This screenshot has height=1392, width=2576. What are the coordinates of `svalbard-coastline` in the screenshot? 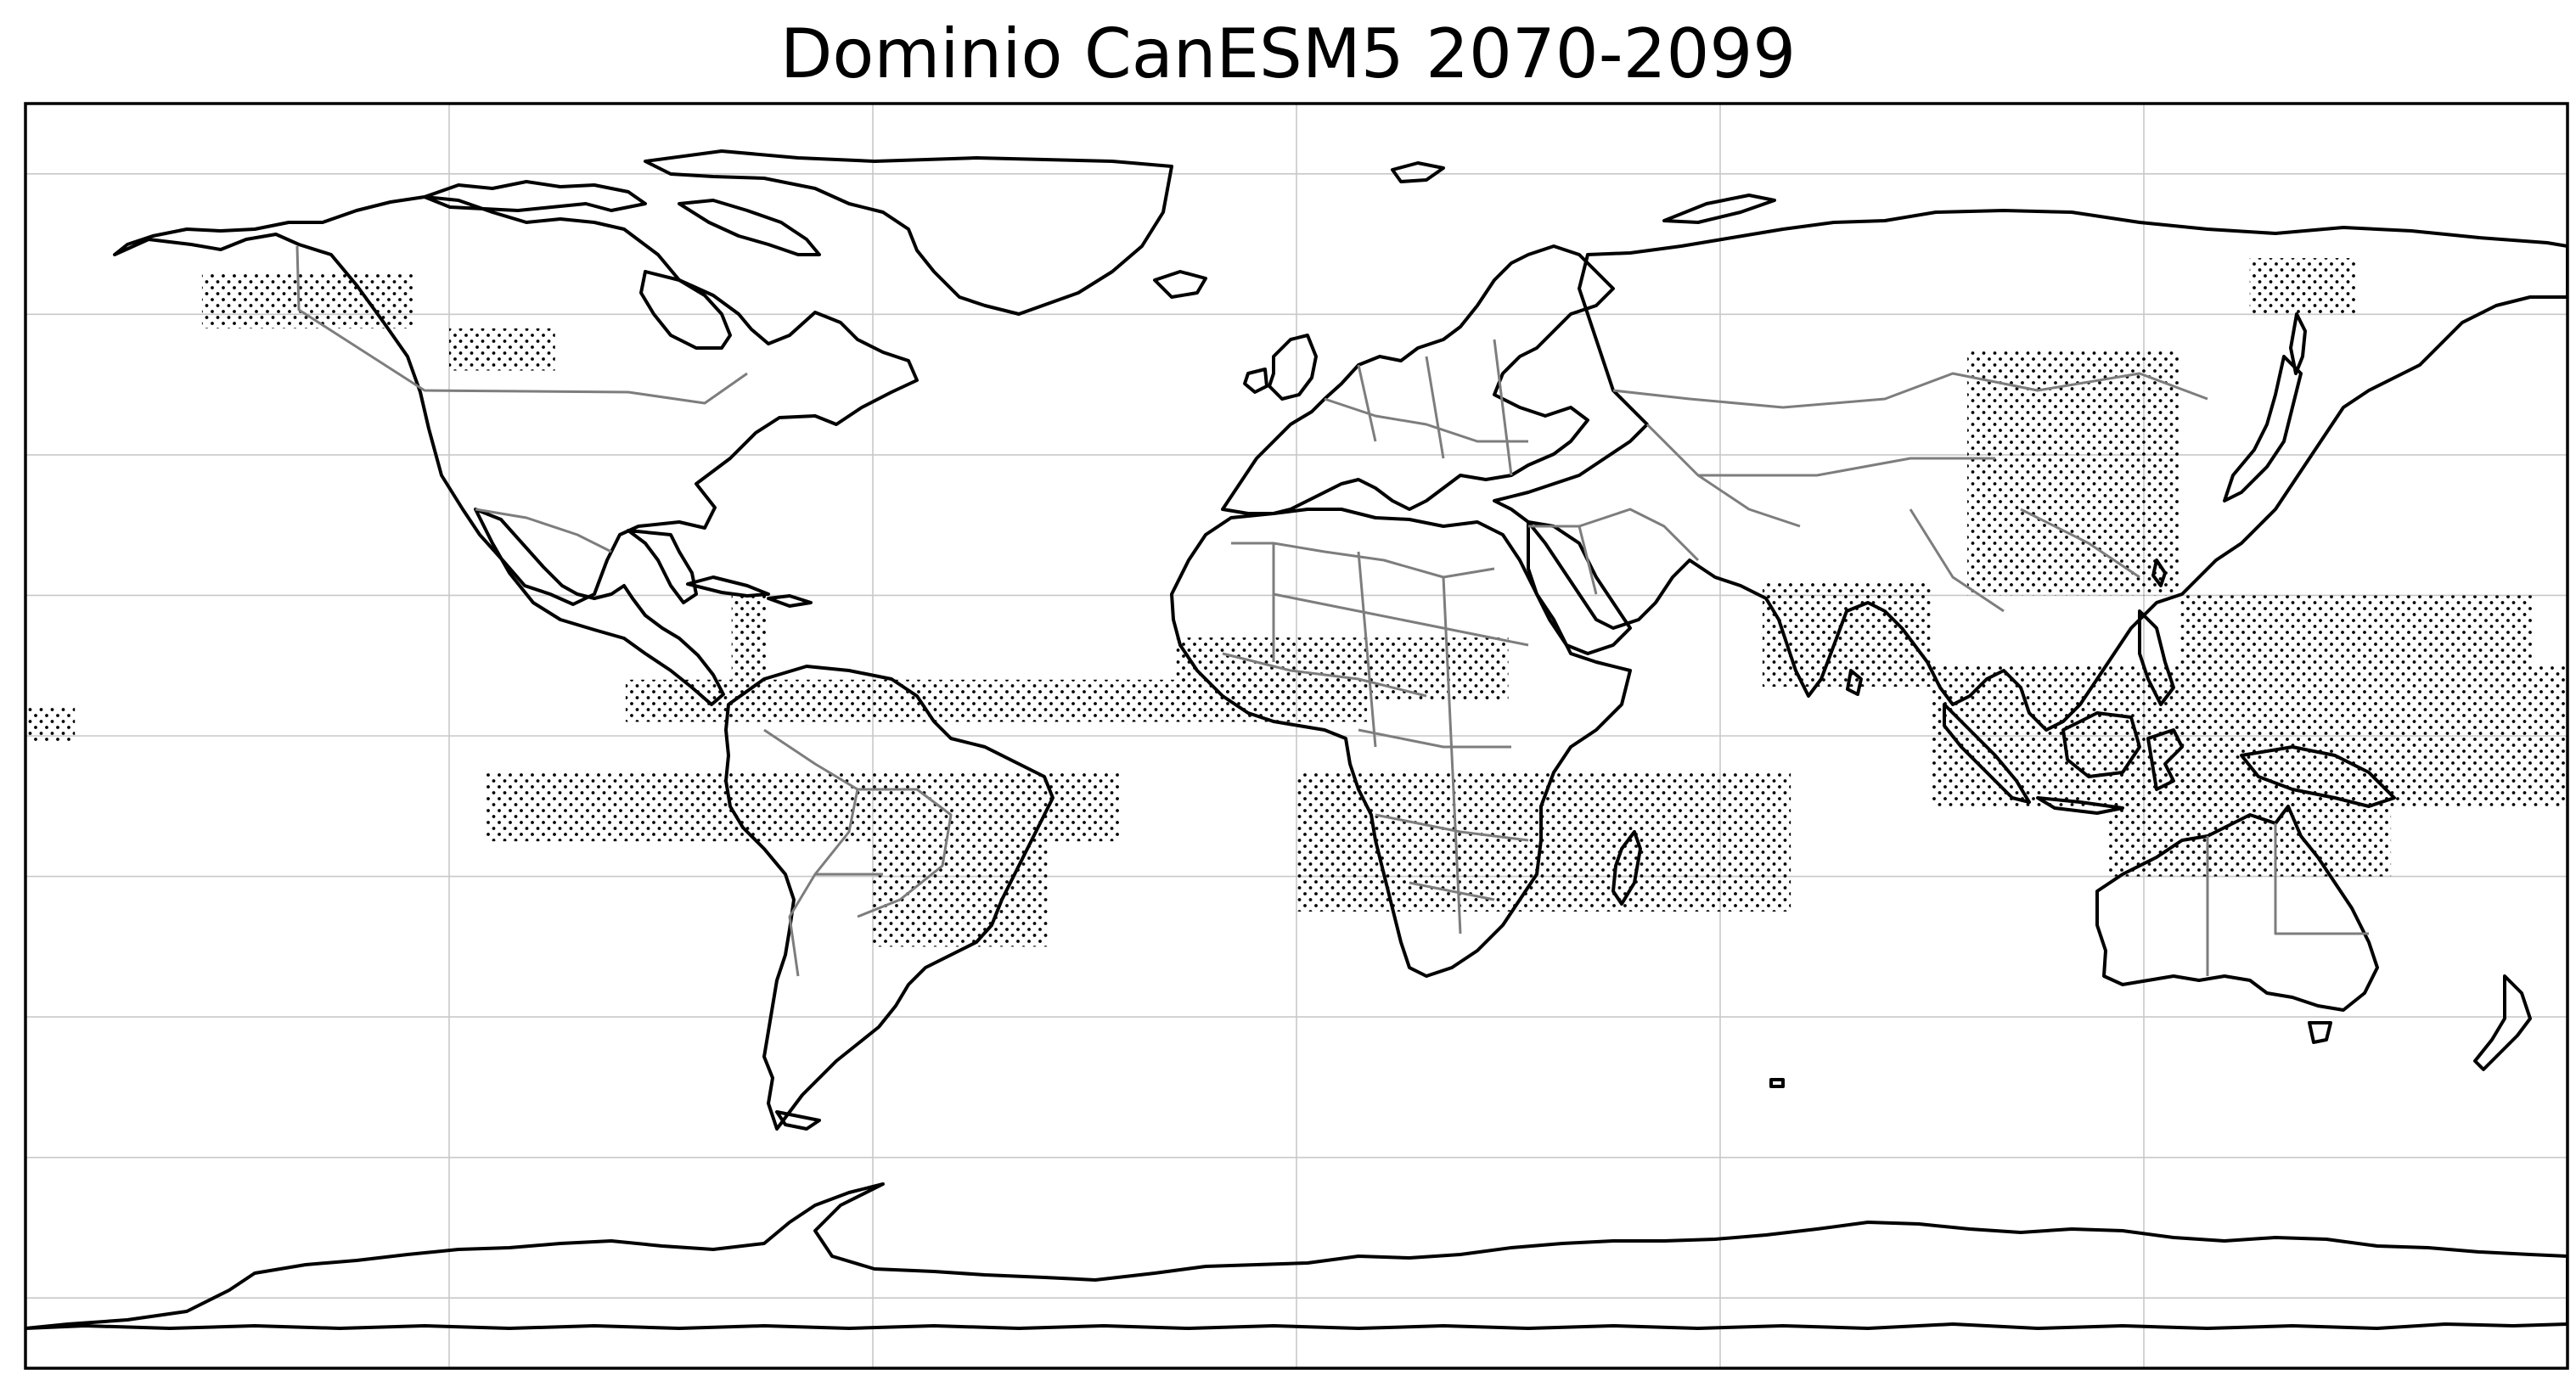 It's located at (1418, 172).